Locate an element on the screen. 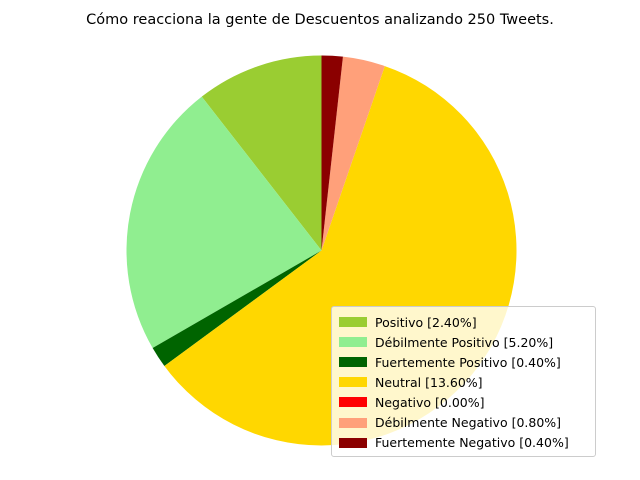 The image size is (640, 480). legend-label: Fuertemente Positivo [0.40%] is located at coordinates (468, 362).